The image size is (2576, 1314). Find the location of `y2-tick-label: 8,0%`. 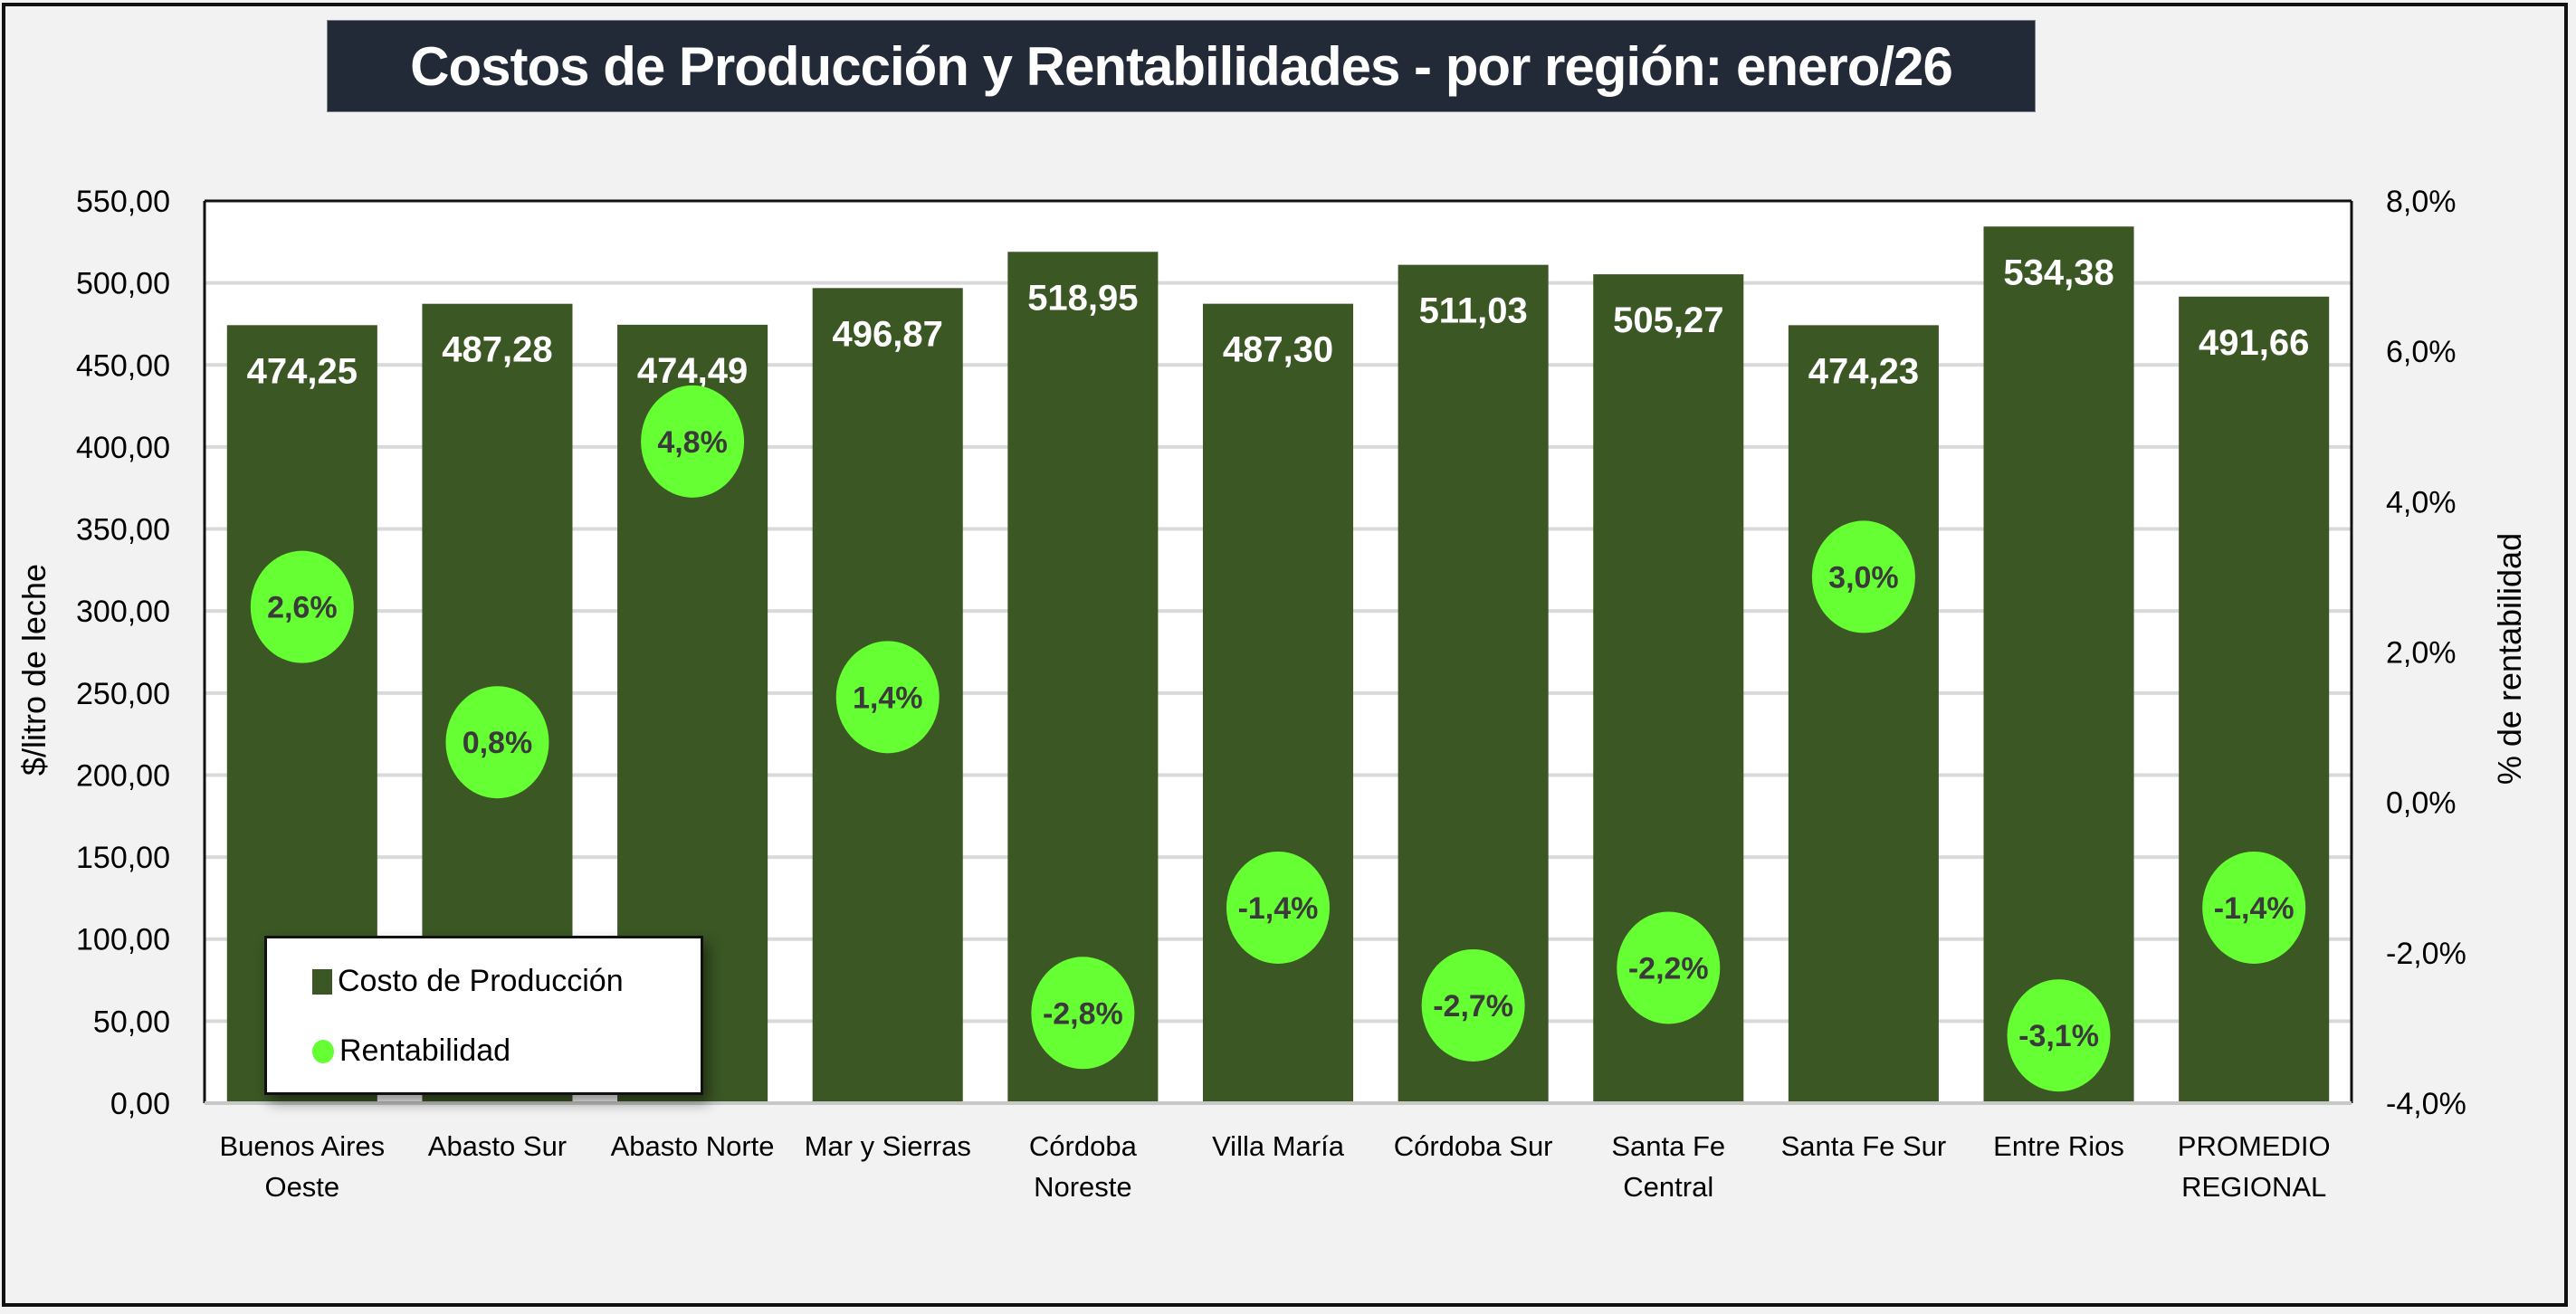

y2-tick-label: 8,0% is located at coordinates (2421, 202).